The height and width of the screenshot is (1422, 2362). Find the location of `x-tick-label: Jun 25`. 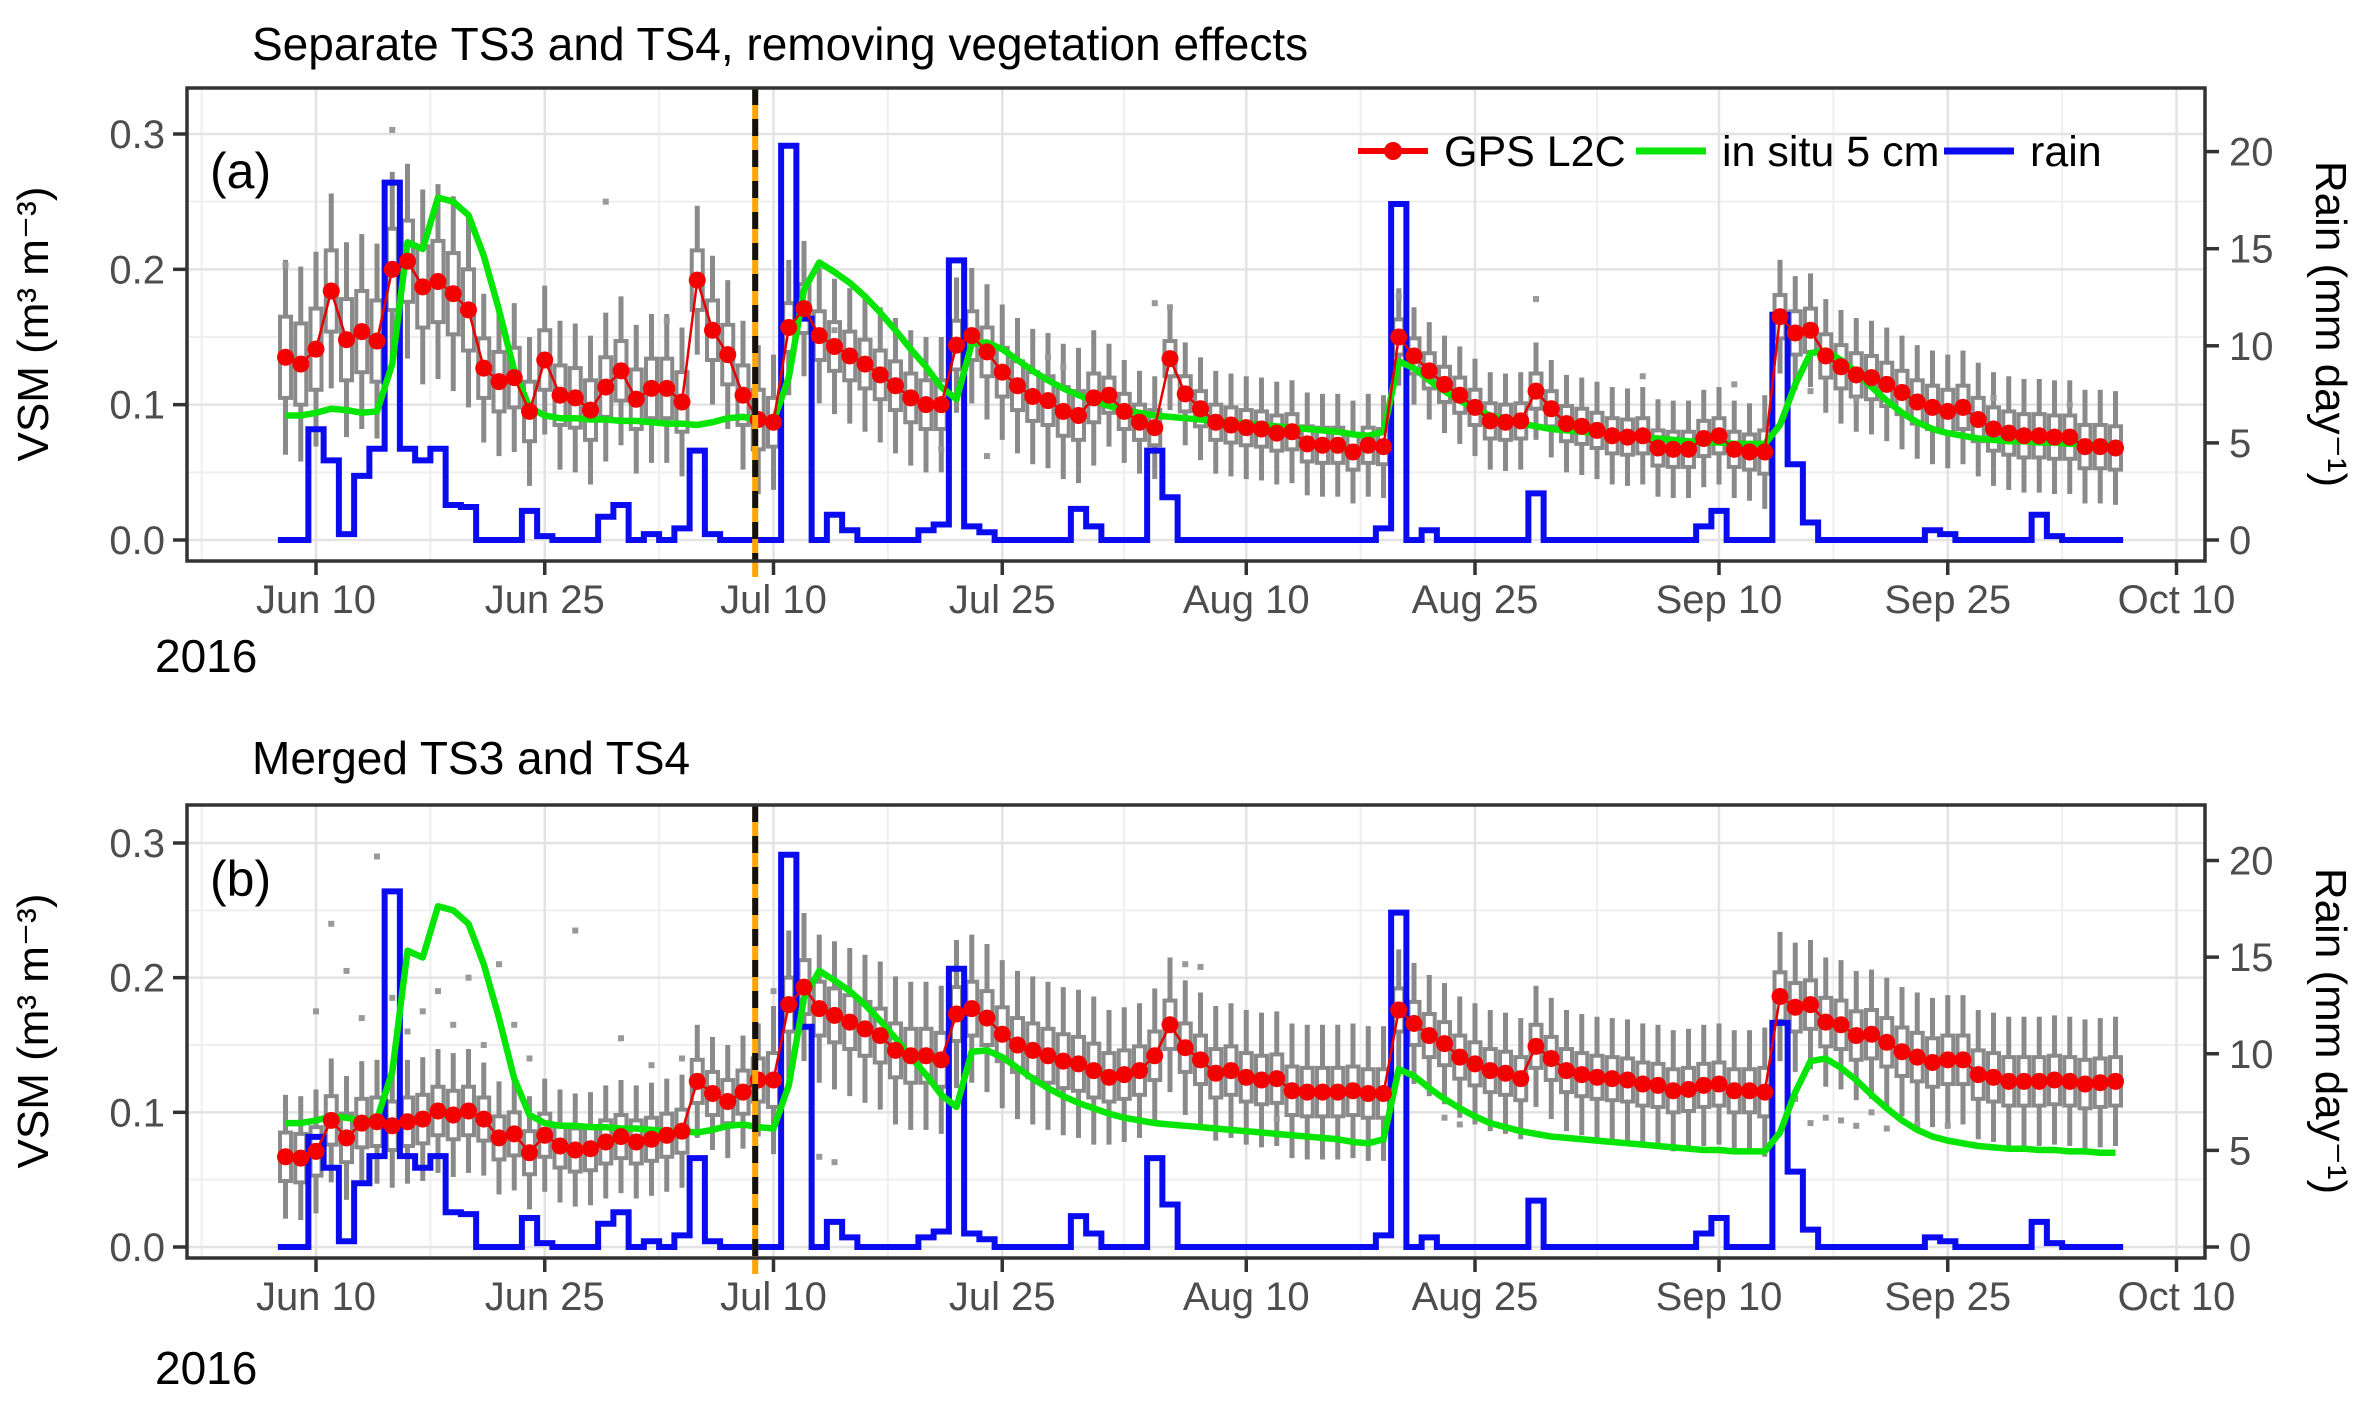

x-tick-label: Jun 25 is located at coordinates (545, 1297).